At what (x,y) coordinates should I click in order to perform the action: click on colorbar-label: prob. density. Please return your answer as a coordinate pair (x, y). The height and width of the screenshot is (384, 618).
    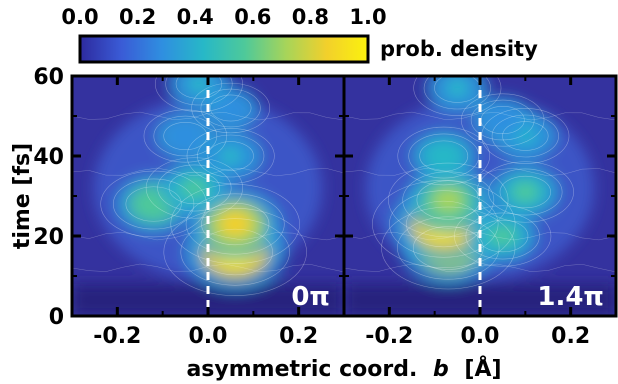
    Looking at the image, I should click on (459, 49).